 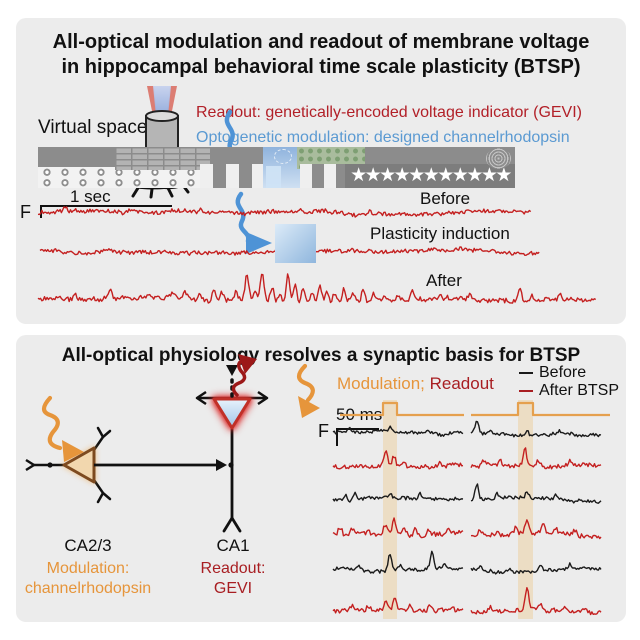 What do you see at coordinates (445, 198) in the screenshot?
I see `before-trace-label: Before` at bounding box center [445, 198].